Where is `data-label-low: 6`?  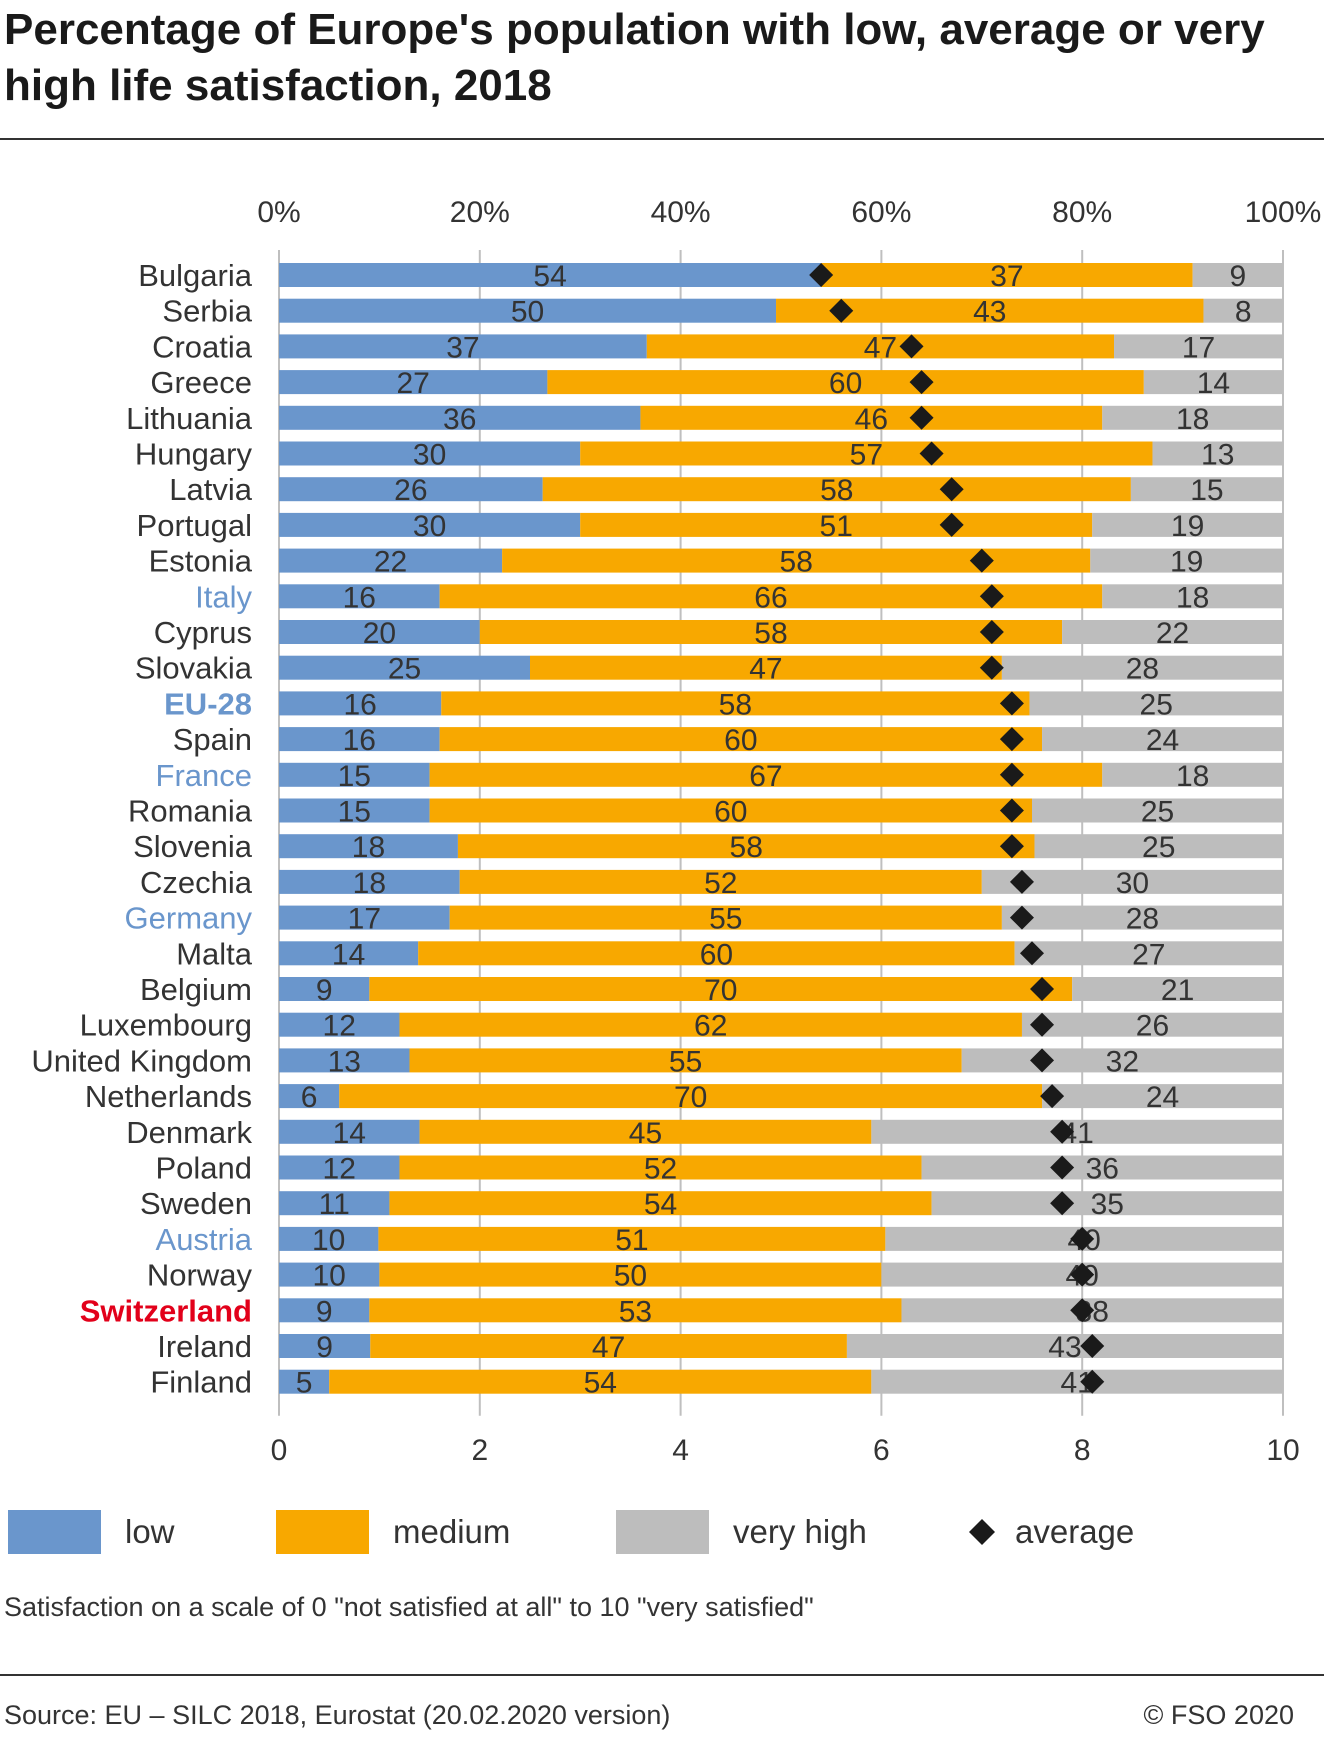
data-label-low: 6 is located at coordinates (309, 1097).